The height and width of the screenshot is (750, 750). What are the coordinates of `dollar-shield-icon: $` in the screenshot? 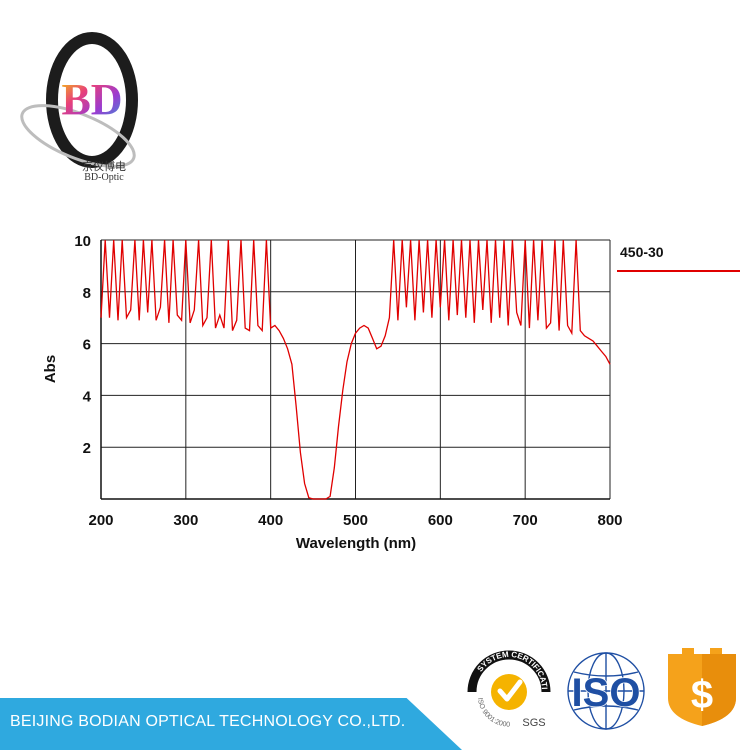 It's located at (702, 687).